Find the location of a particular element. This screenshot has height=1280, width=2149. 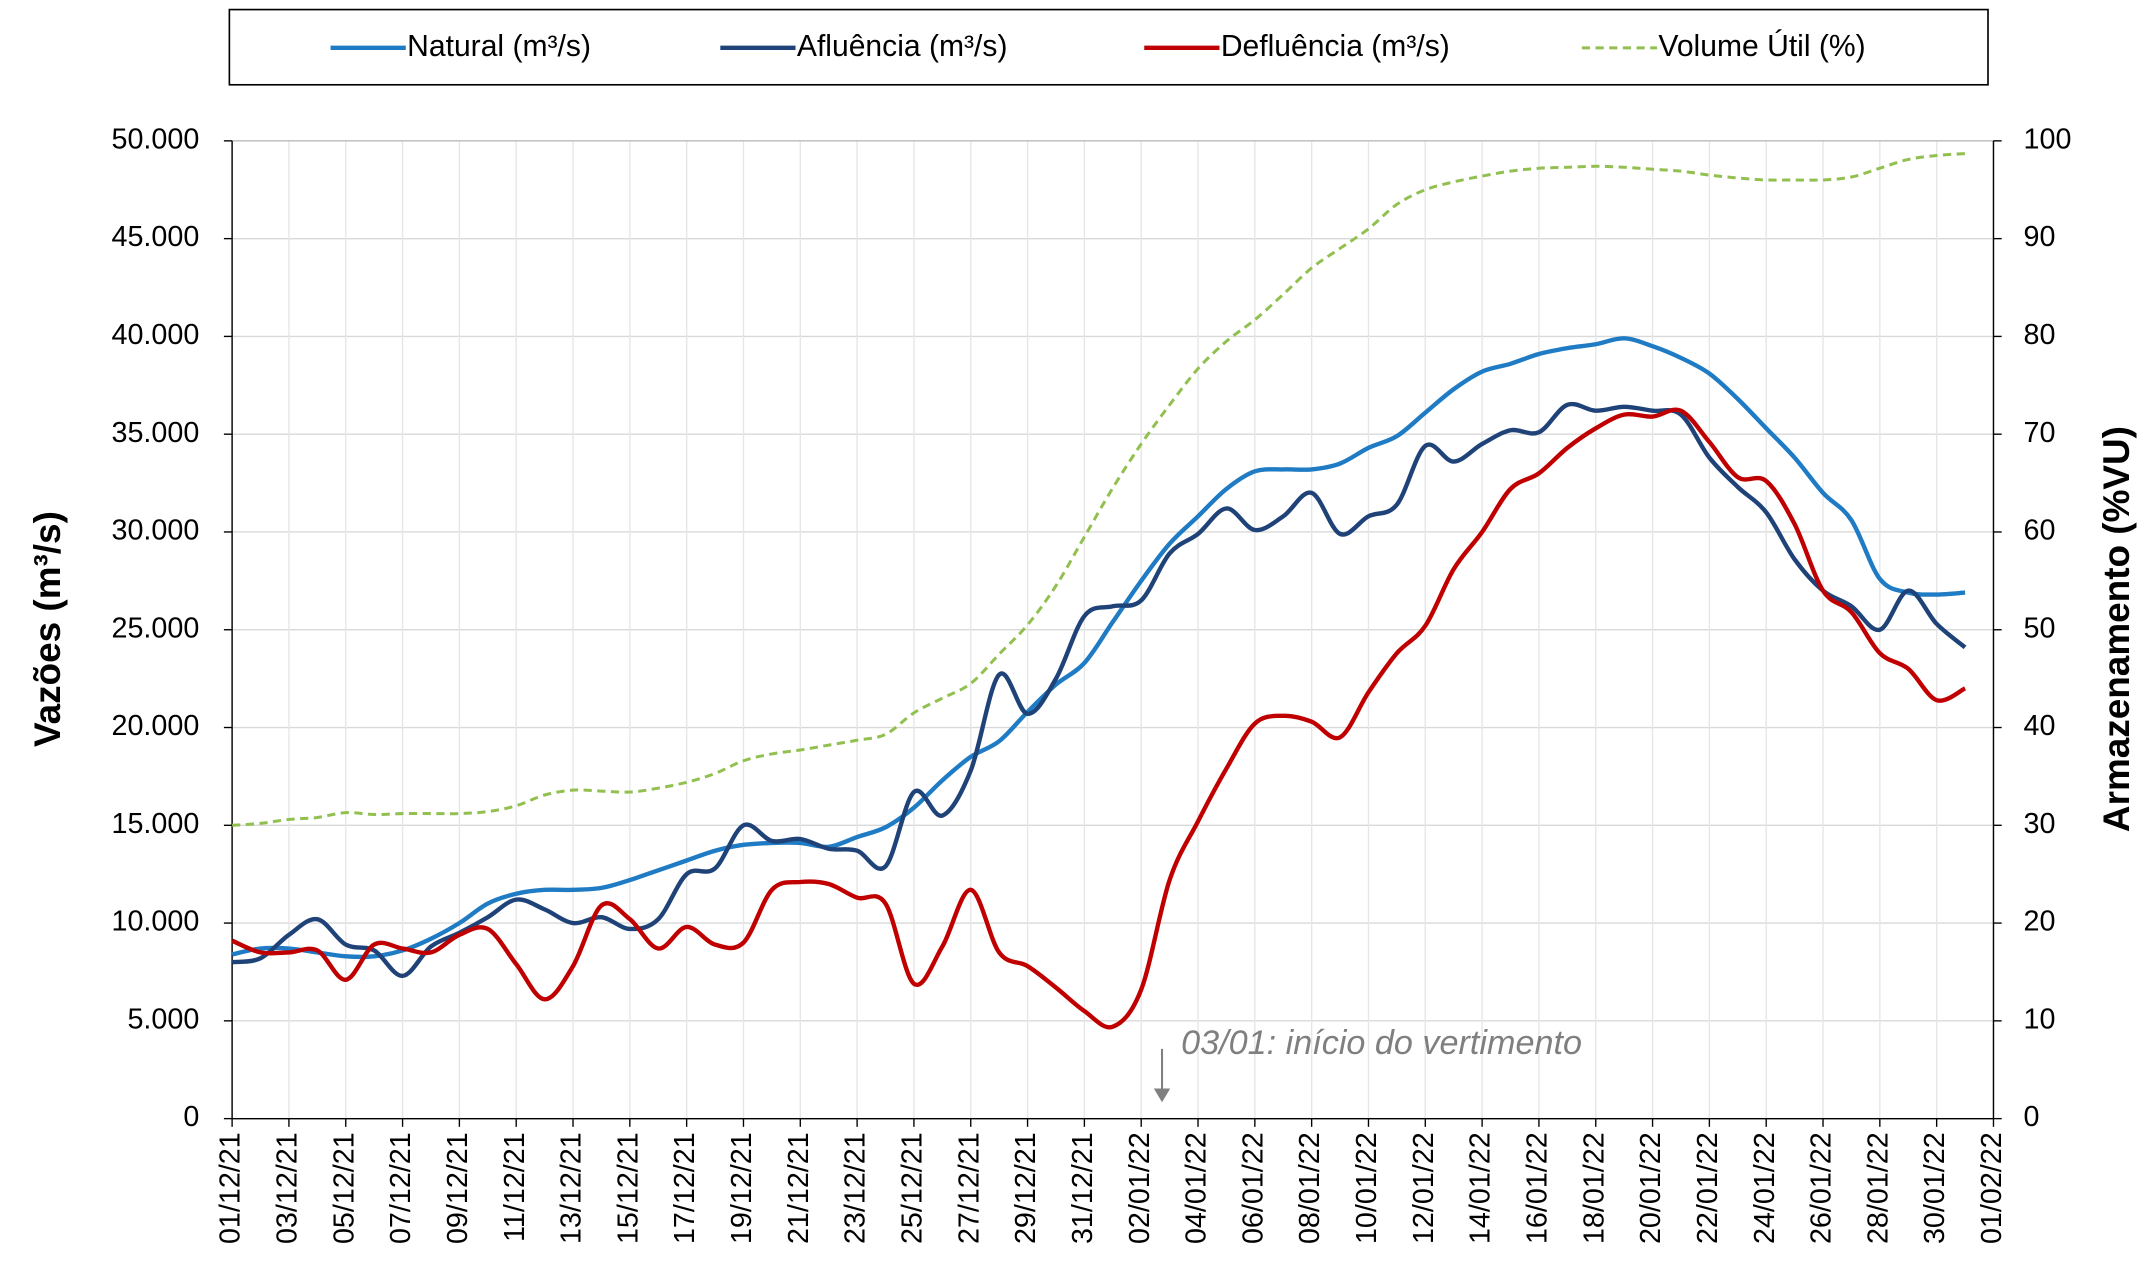

annotation: 03/01: início do vertimento is located at coordinates (1381, 1043).